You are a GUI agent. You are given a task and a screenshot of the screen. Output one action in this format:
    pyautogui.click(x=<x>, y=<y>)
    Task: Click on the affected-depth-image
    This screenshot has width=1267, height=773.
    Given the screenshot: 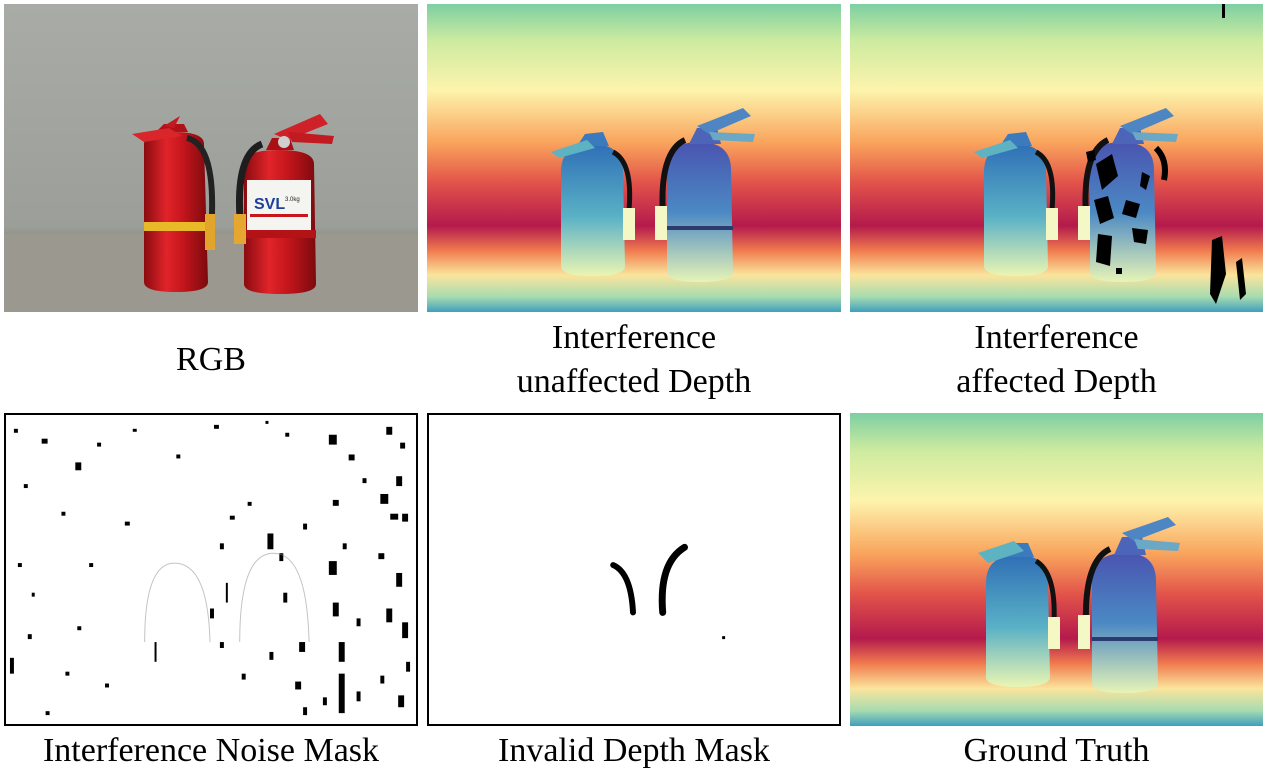 What is the action you would take?
    pyautogui.click(x=1056, y=158)
    